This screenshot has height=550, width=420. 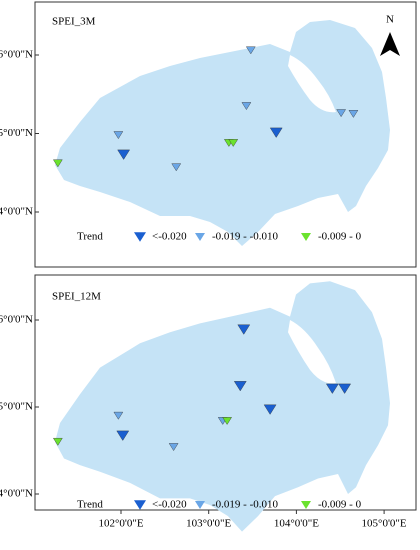 What do you see at coordinates (390, 20) in the screenshot?
I see `north-label: N` at bounding box center [390, 20].